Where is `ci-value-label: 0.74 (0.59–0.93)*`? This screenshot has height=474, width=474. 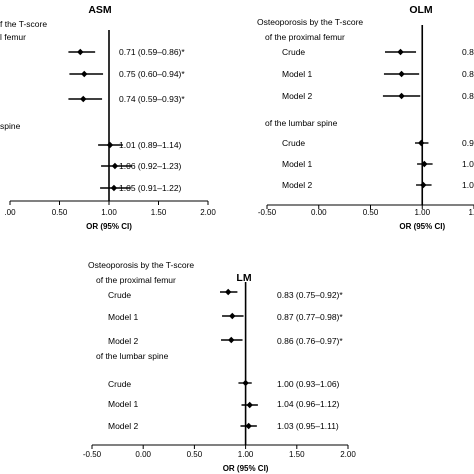 ci-value-label: 0.74 (0.59–0.93)* is located at coordinates (152, 99).